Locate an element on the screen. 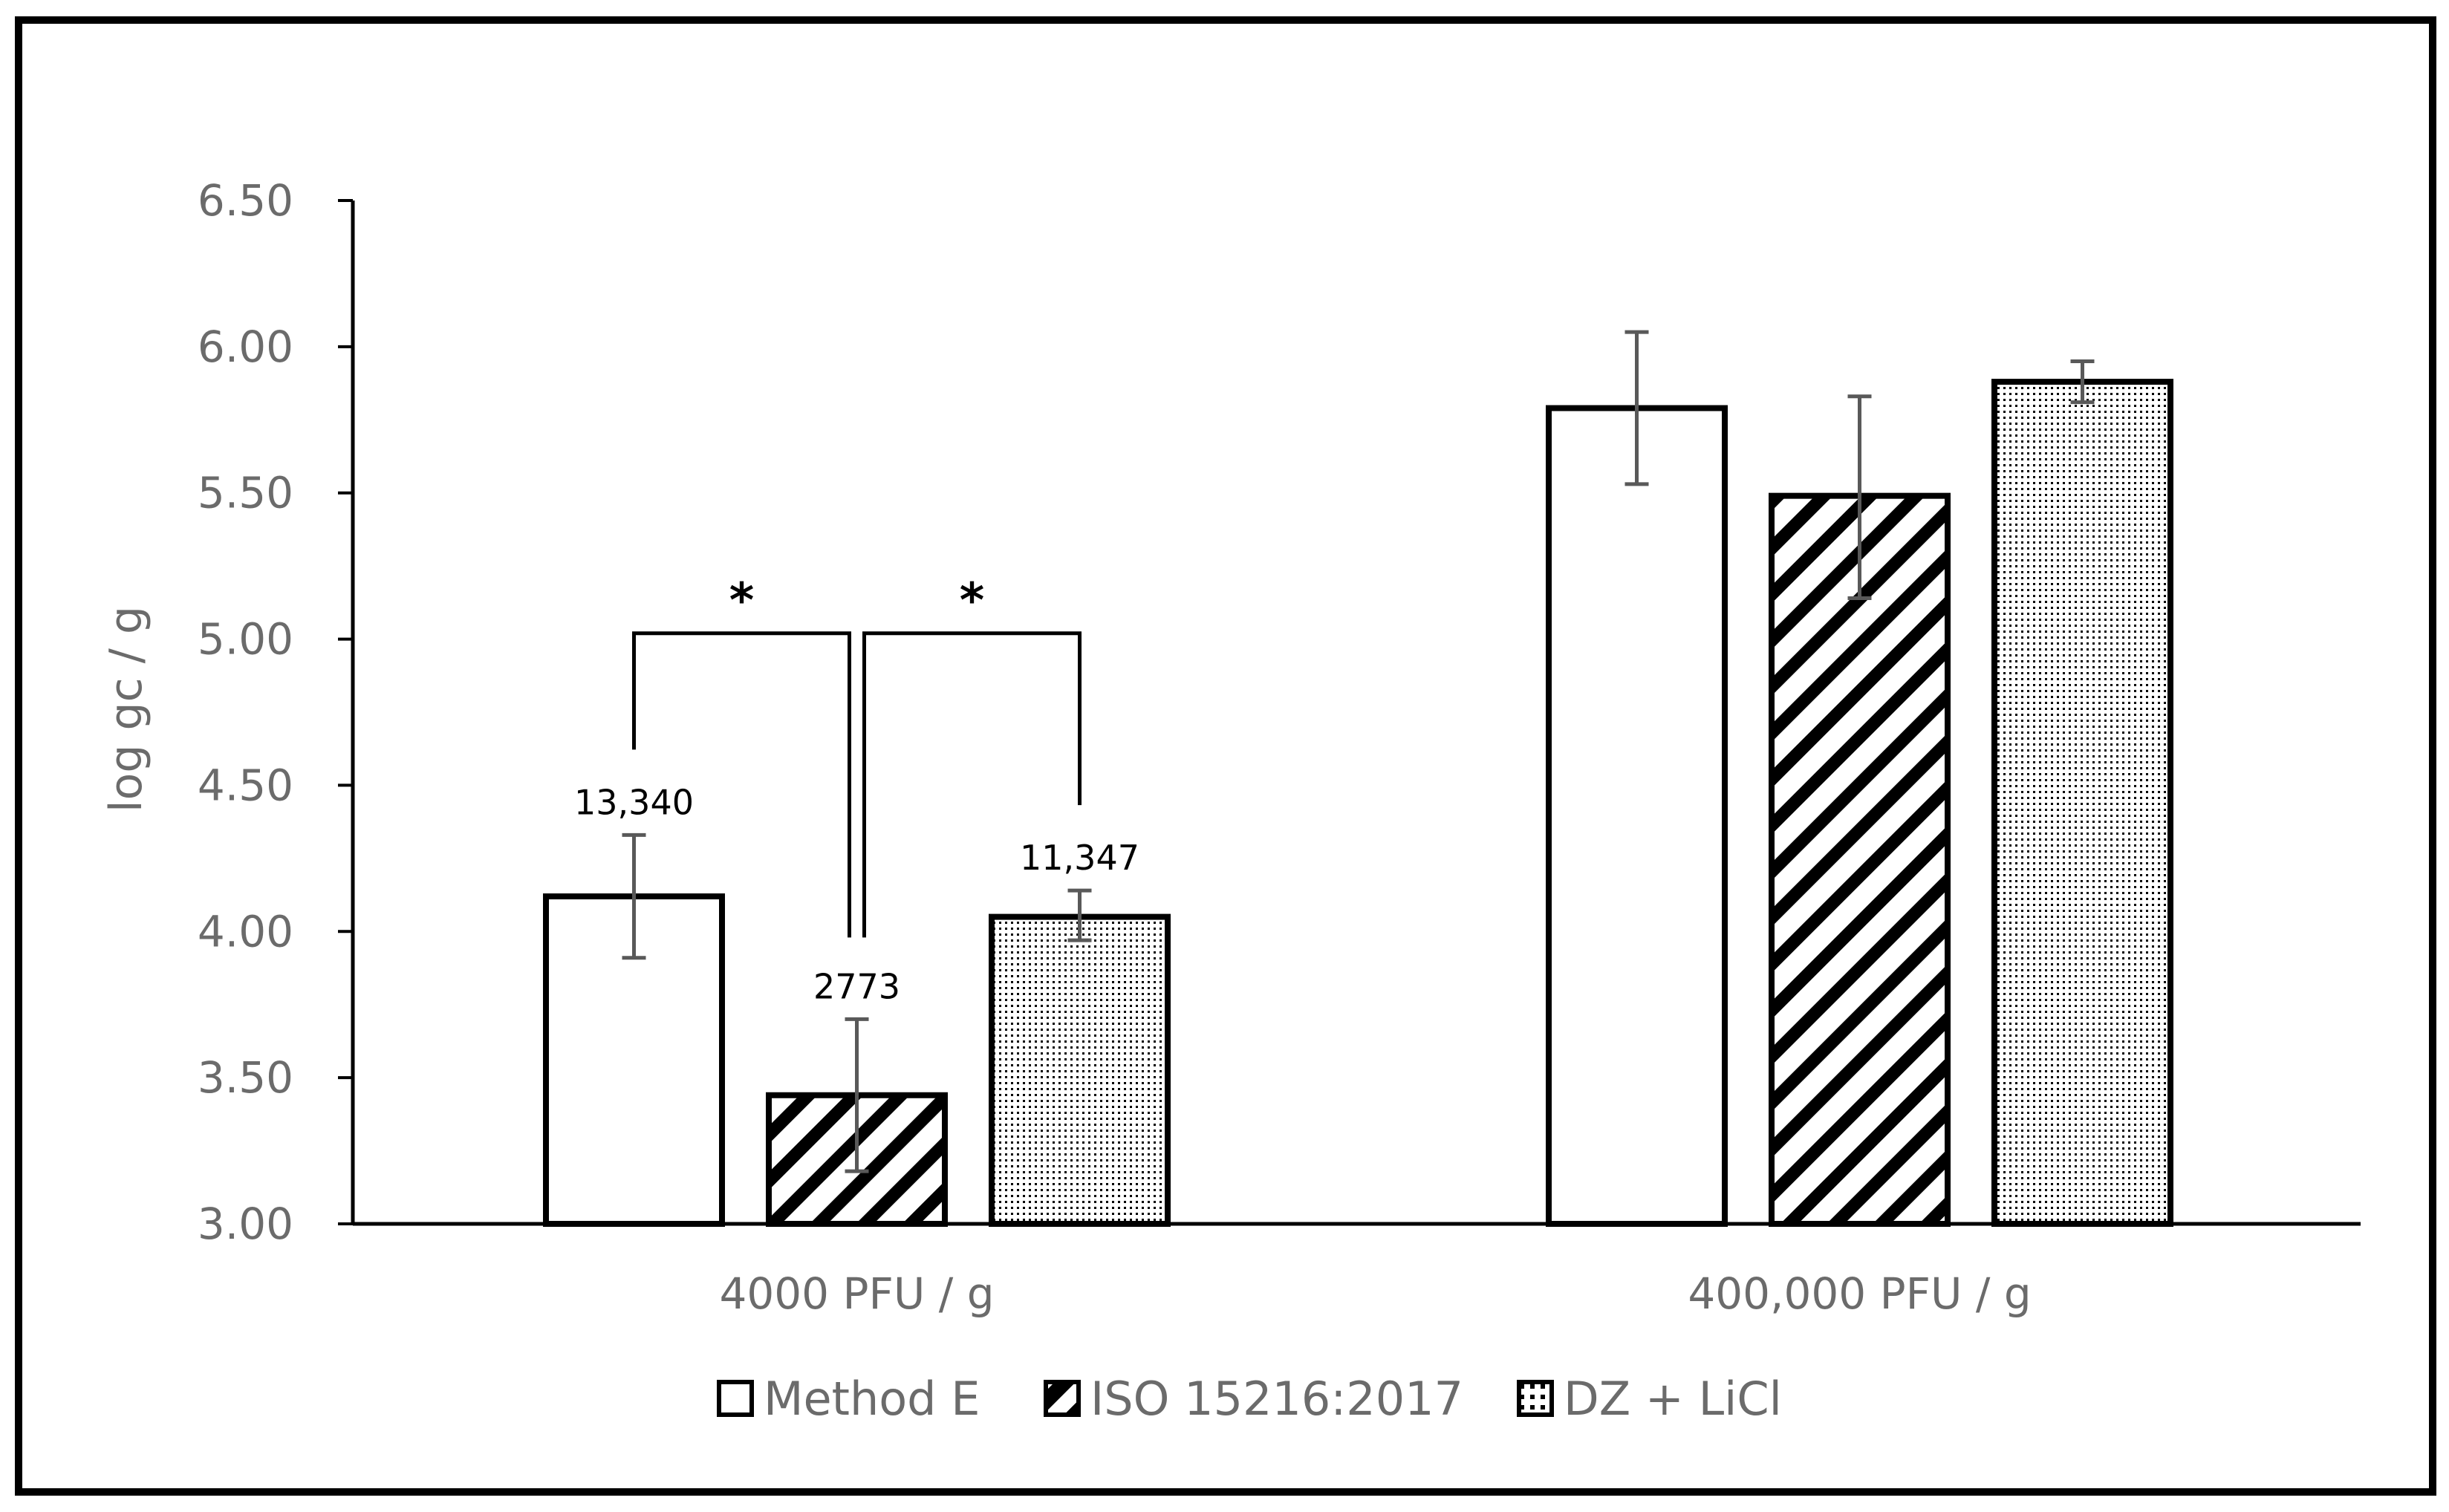 The height and width of the screenshot is (1512, 2449). legend: Method E ISO 15216:2017 DZ + LiCl is located at coordinates (1249, 1399).